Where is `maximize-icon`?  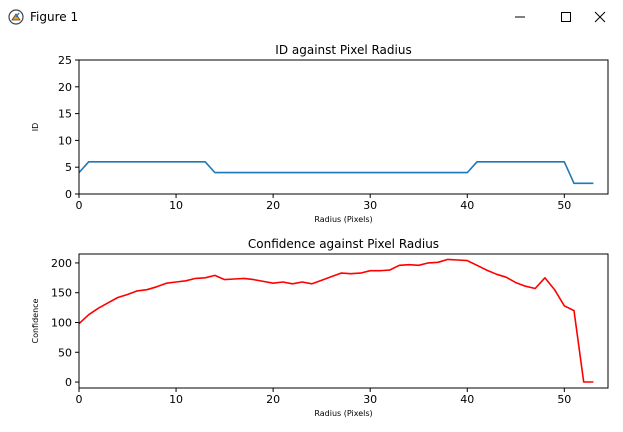
maximize-icon is located at coordinates (566, 17).